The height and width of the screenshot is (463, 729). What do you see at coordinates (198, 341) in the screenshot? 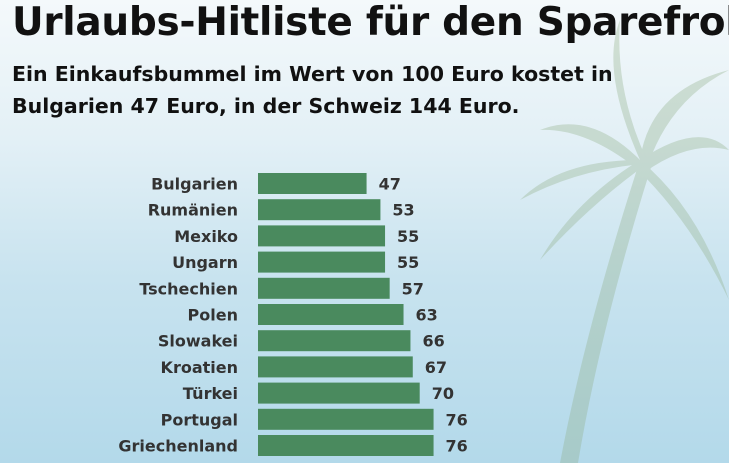
I see `category-label: Slowakei` at bounding box center [198, 341].